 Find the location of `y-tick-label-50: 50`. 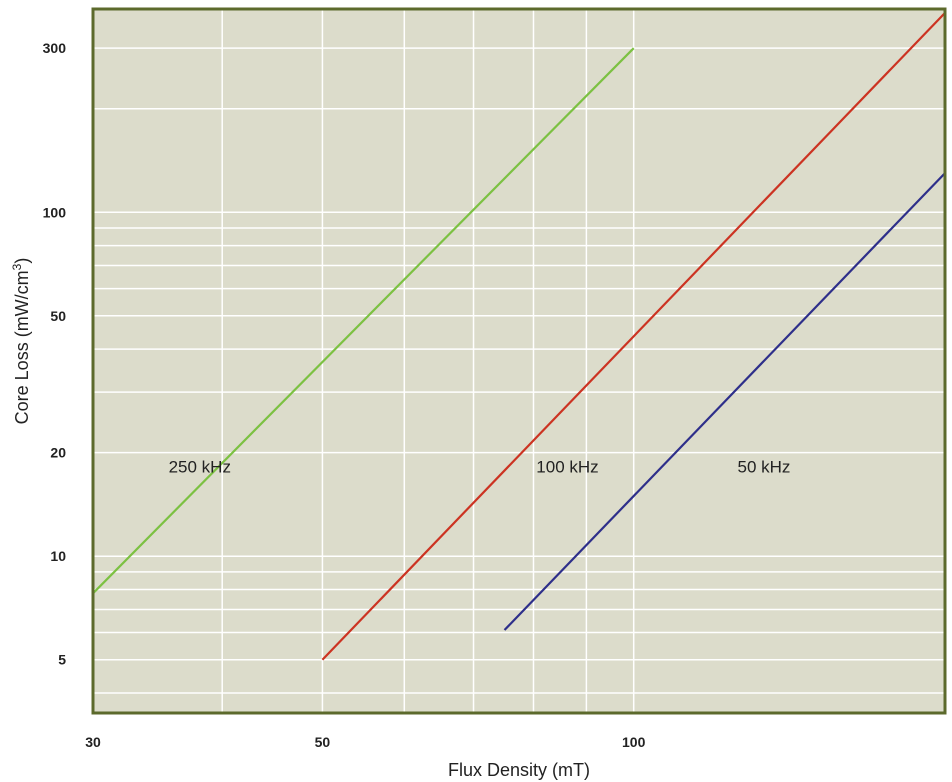

y-tick-label-50: 50 is located at coordinates (58, 316).